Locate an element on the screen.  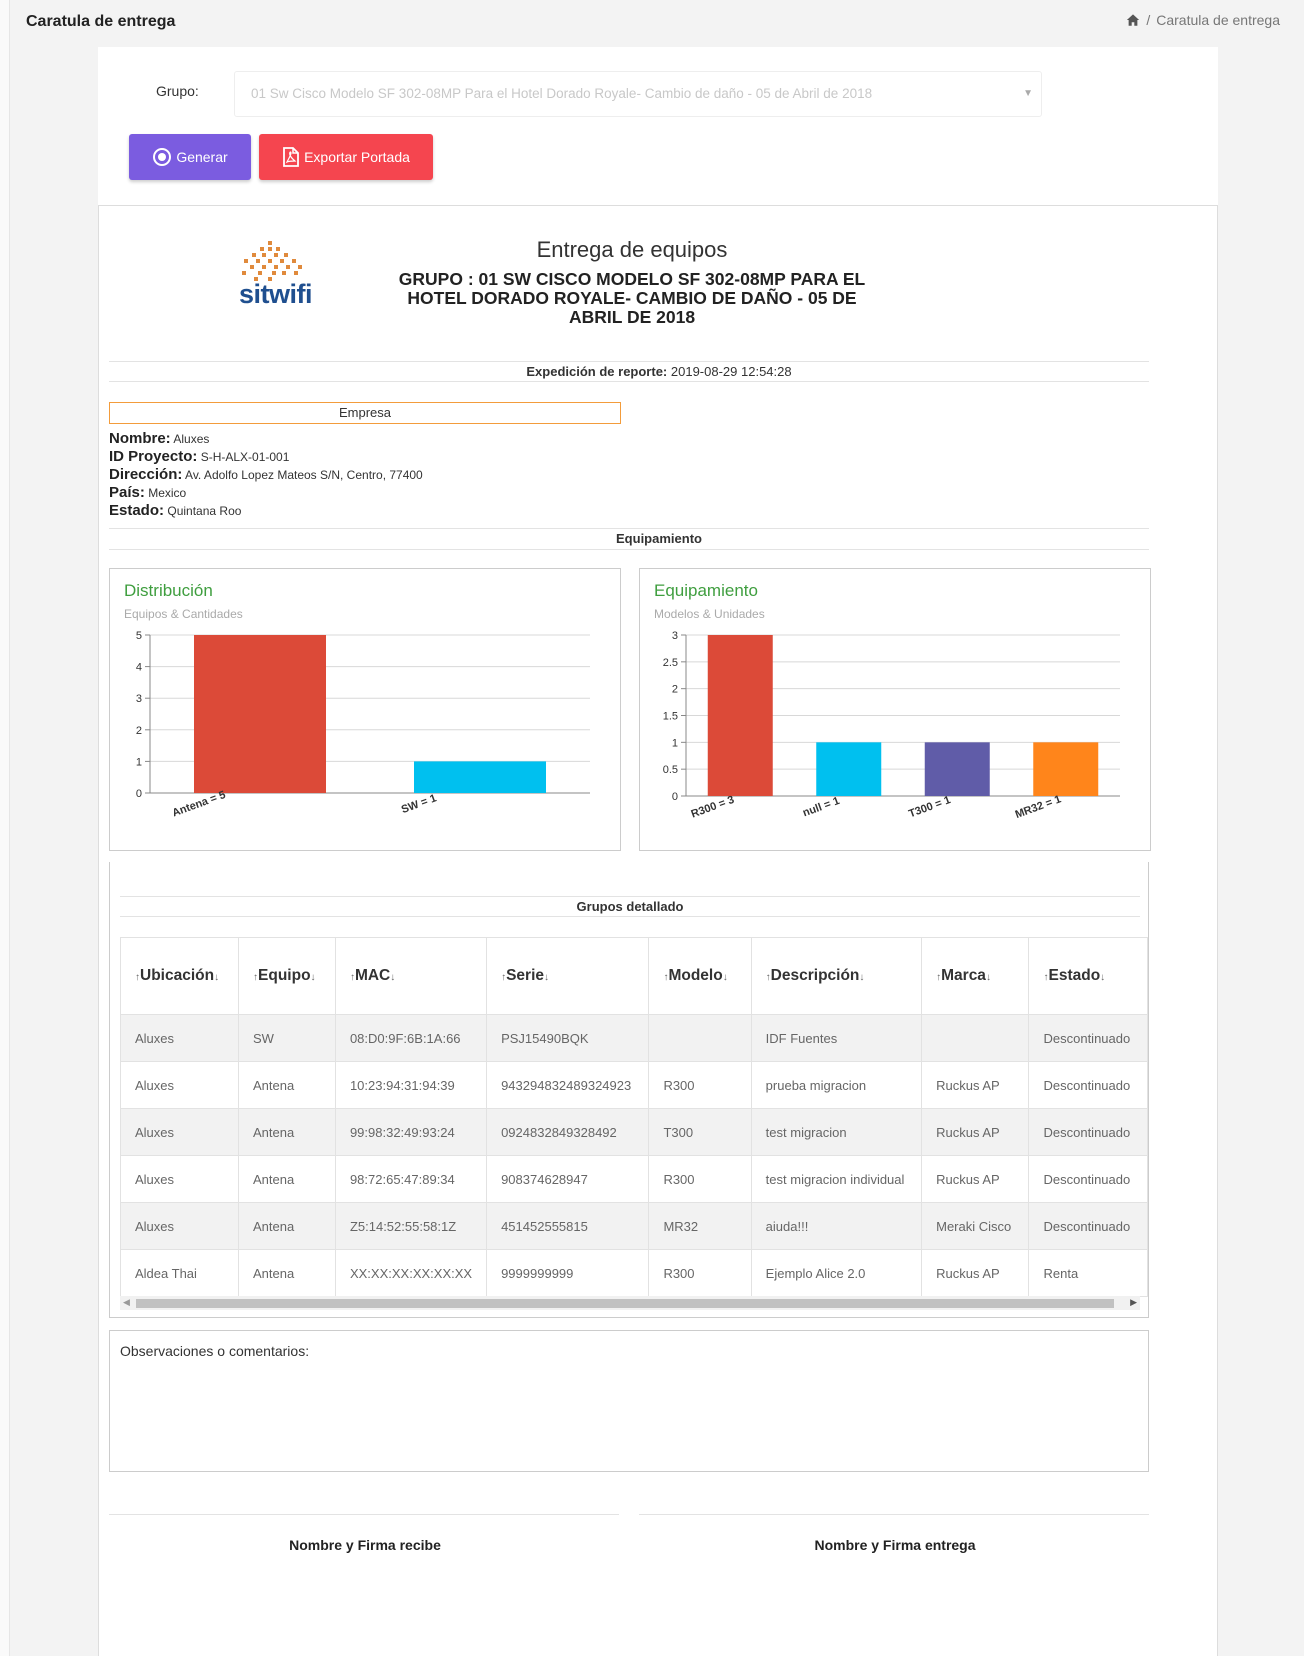
y-tick-label: 2.5 is located at coordinates (670, 663).